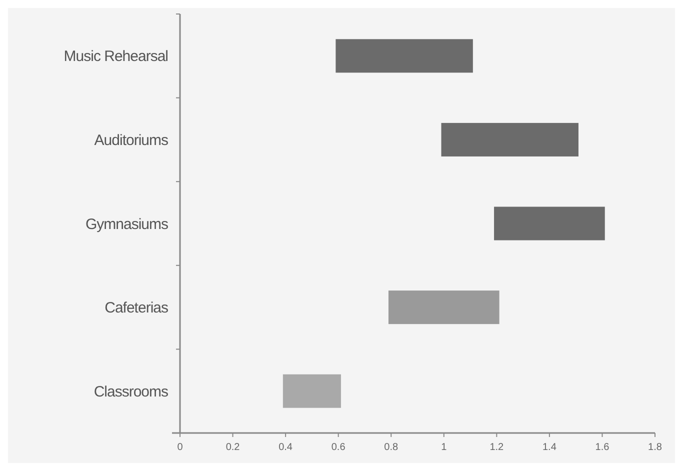 This screenshot has height=471, width=683. I want to click on x-tick-label: 1, so click(444, 447).